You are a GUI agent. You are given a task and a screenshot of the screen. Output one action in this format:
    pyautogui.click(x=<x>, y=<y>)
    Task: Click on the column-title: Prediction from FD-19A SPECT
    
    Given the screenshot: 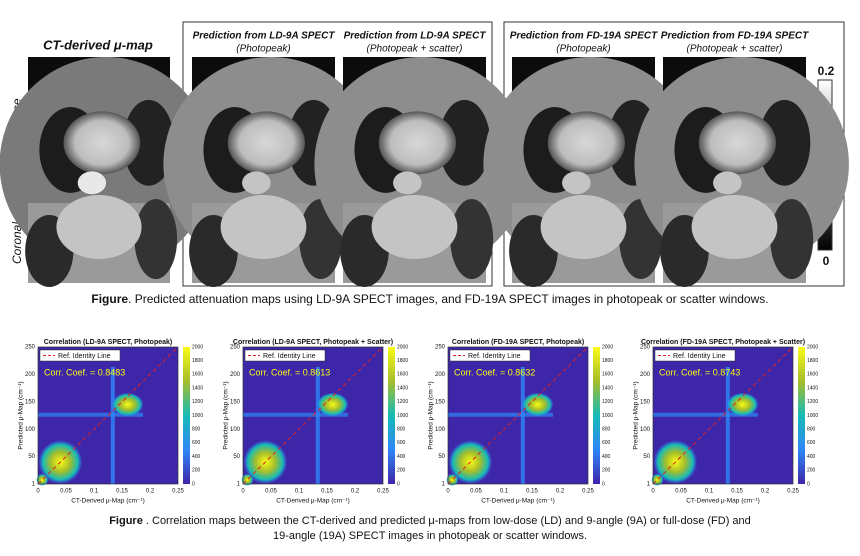 What is the action you would take?
    pyautogui.click(x=584, y=36)
    